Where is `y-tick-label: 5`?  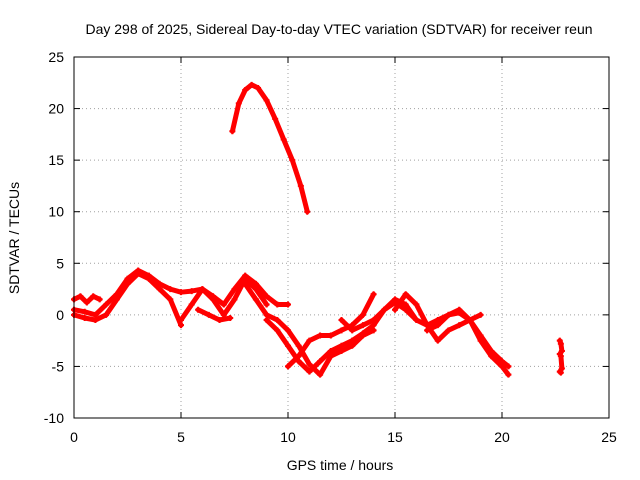
y-tick-label: 5 is located at coordinates (60, 263).